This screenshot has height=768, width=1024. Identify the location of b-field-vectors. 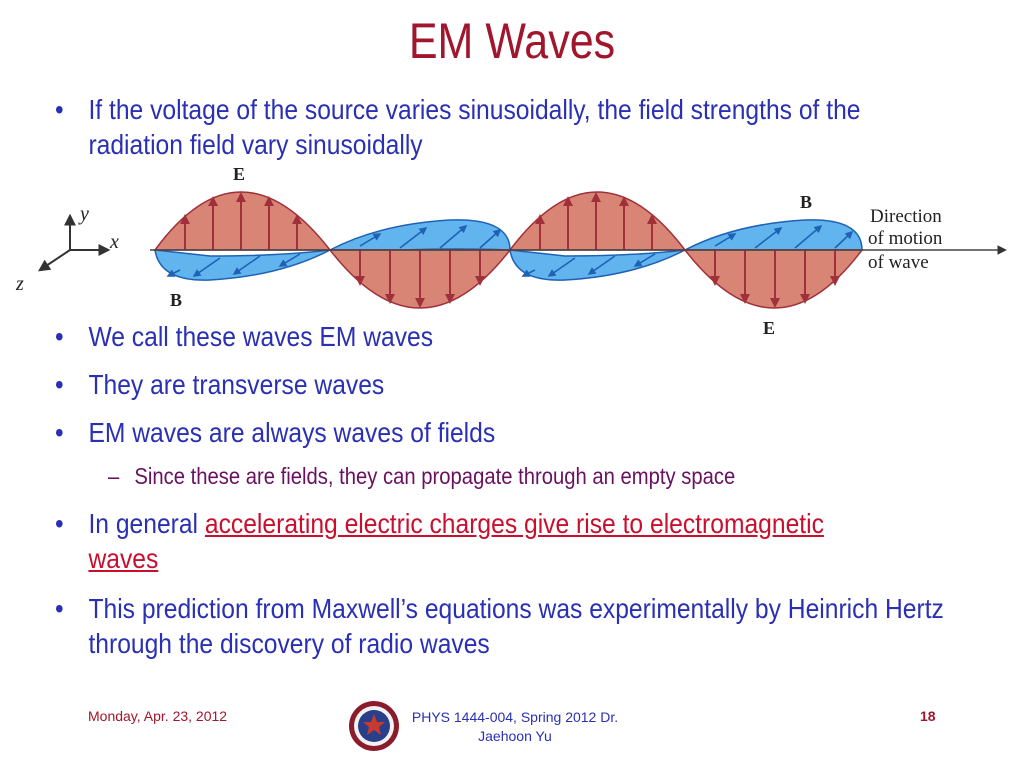
(510, 250).